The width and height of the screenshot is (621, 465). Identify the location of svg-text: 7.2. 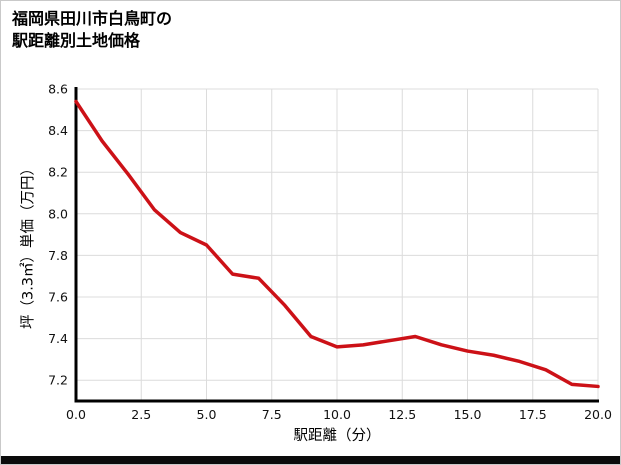
(58, 380).